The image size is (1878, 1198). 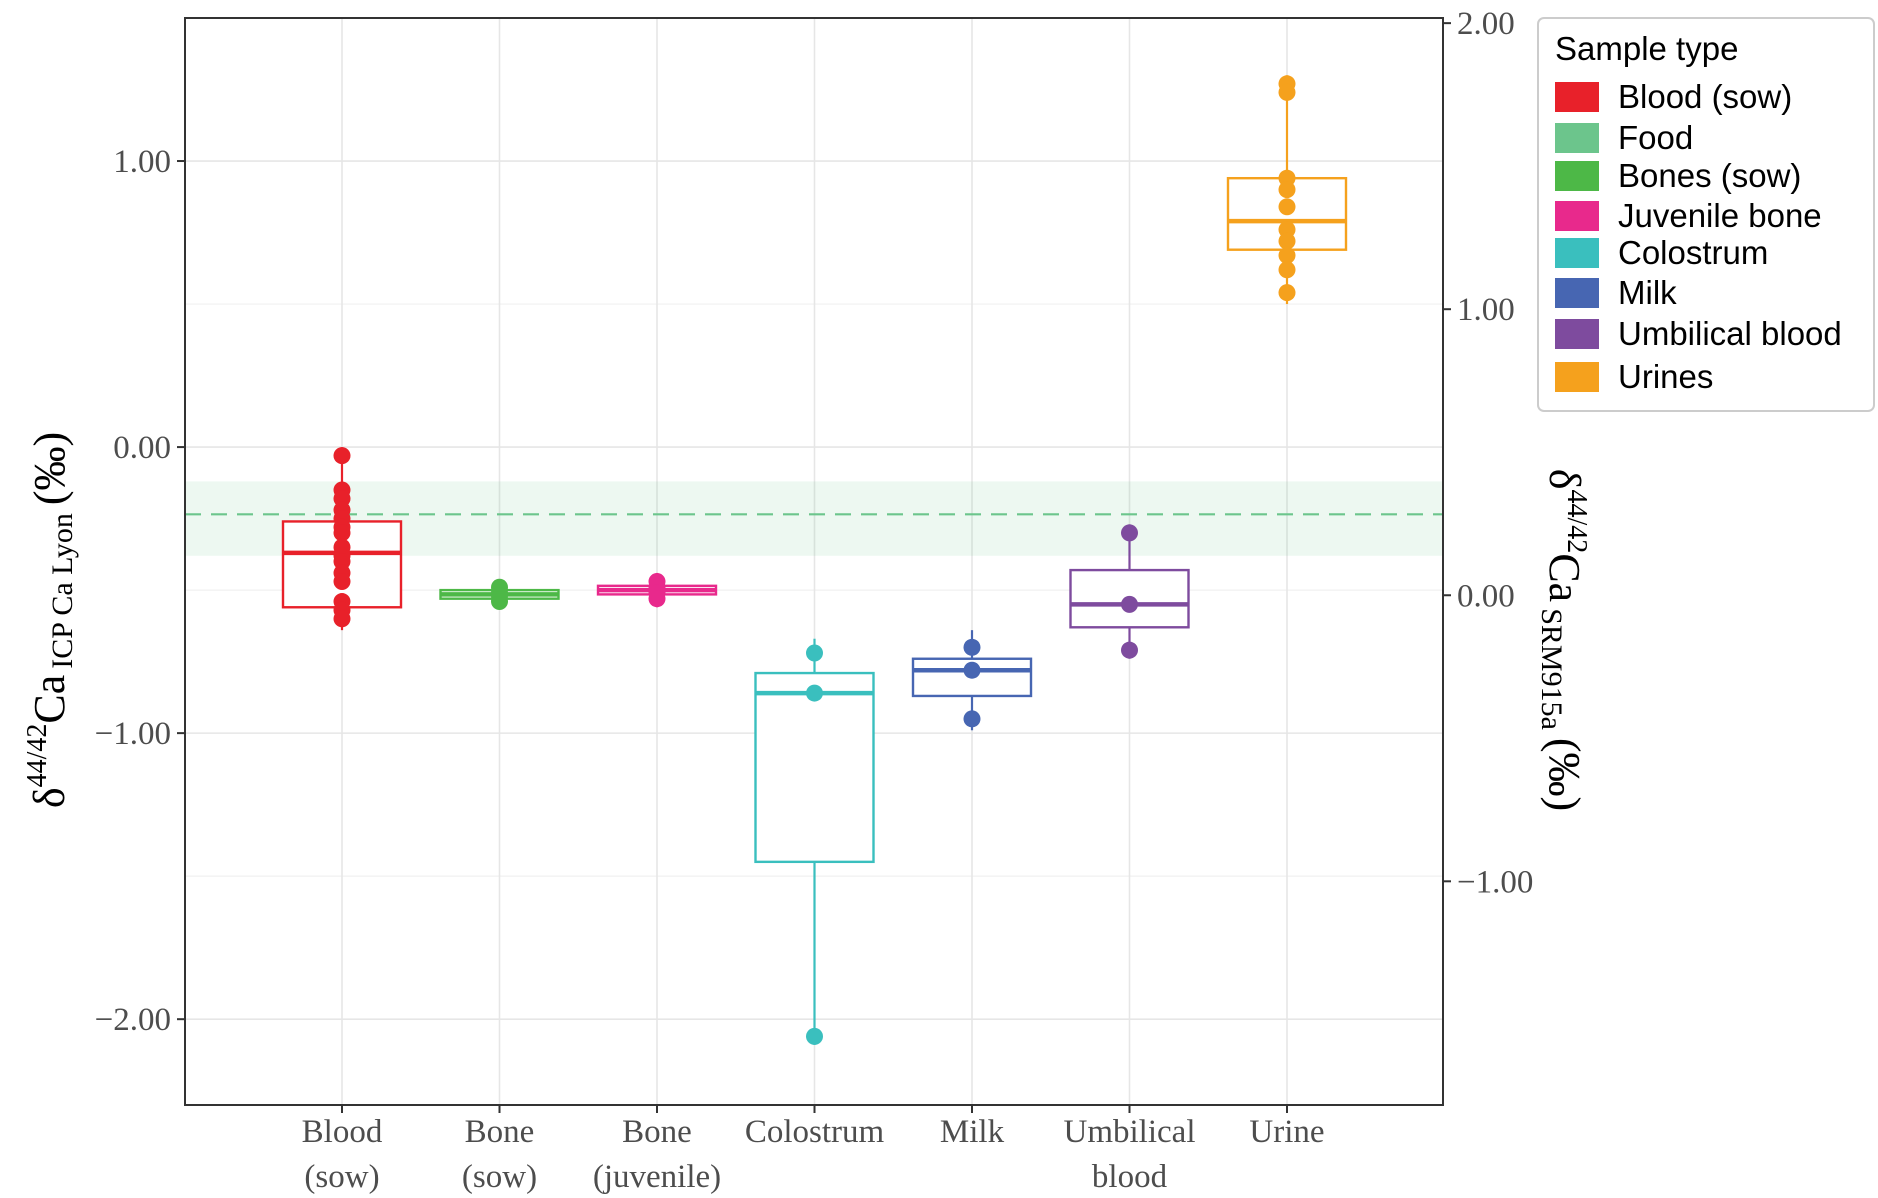 What do you see at coordinates (1693, 252) in the screenshot?
I see `legend-label: Colostrum` at bounding box center [1693, 252].